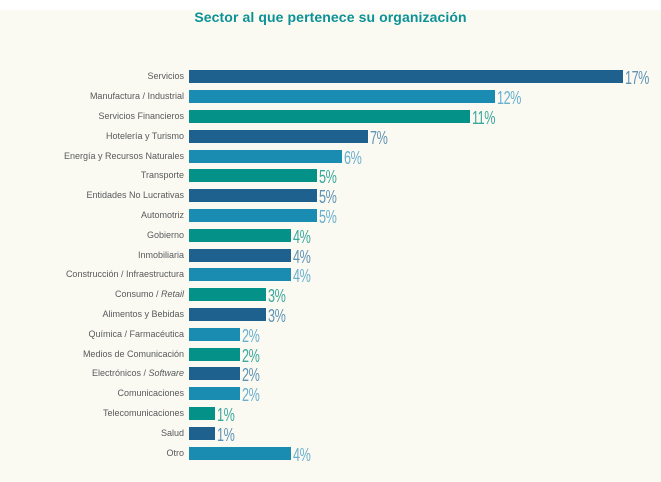  Describe the element at coordinates (143, 313) in the screenshot. I see `category-label: Alimentos y Bebidas` at that location.